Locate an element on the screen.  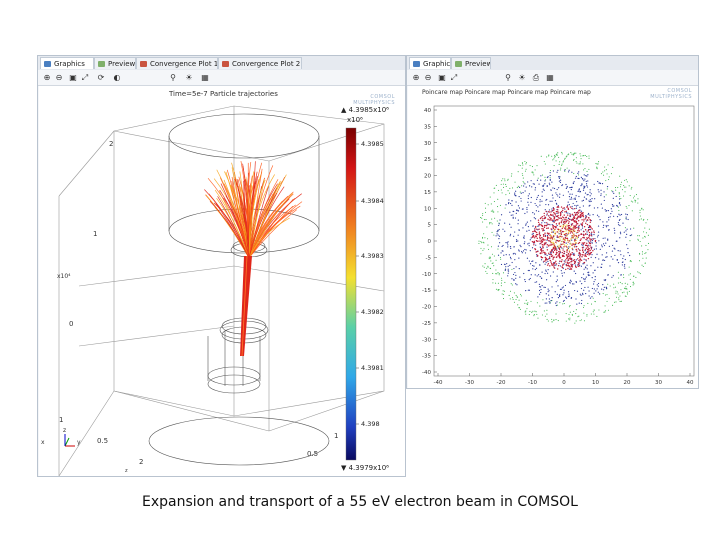
y-axis: 40 35 30 25 20 15 10 5 0 -5 -10 -15 -20 -25 -30 -35 -40 is located at coordinates (429, 242).